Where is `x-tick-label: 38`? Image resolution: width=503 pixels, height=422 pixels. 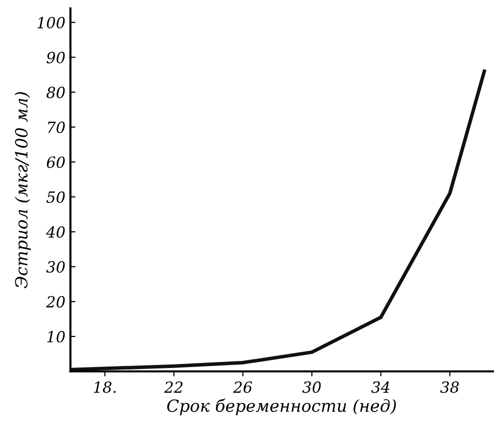 x-tick-label: 38 is located at coordinates (449, 387).